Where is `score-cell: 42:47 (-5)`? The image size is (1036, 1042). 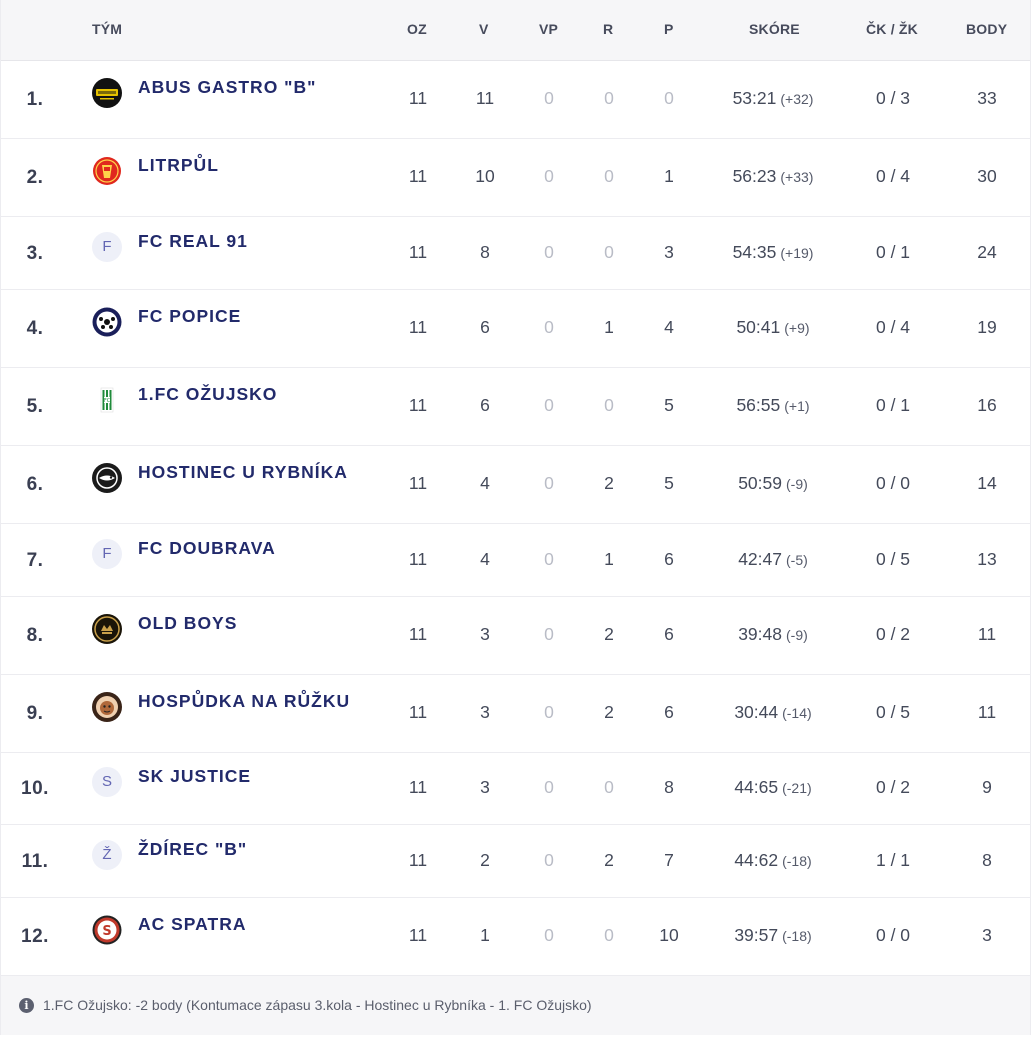 score-cell: 42:47 (-5) is located at coordinates (773, 559).